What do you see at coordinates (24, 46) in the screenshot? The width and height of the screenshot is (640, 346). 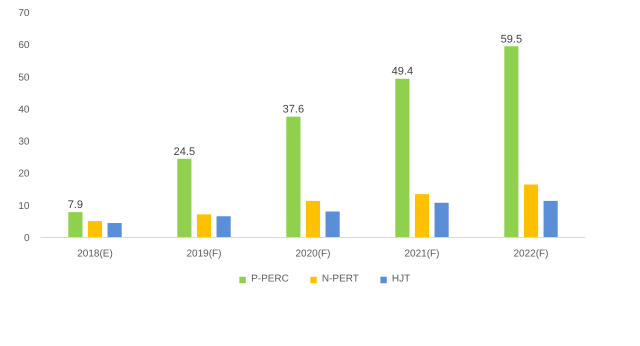 I see `y-tick-label: 60` at bounding box center [24, 46].